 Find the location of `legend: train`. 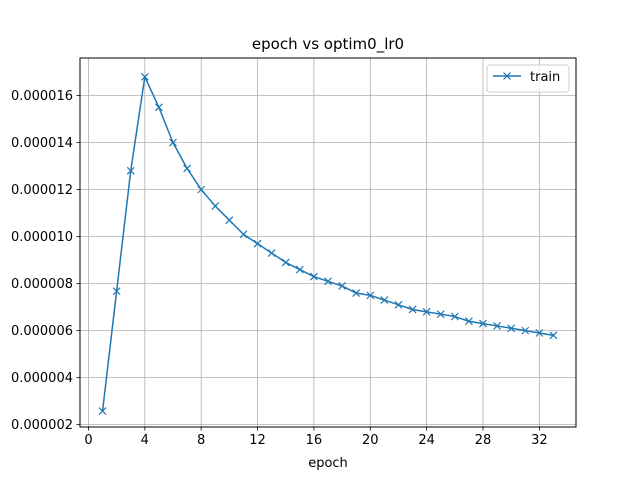

legend: train is located at coordinates (528, 78).